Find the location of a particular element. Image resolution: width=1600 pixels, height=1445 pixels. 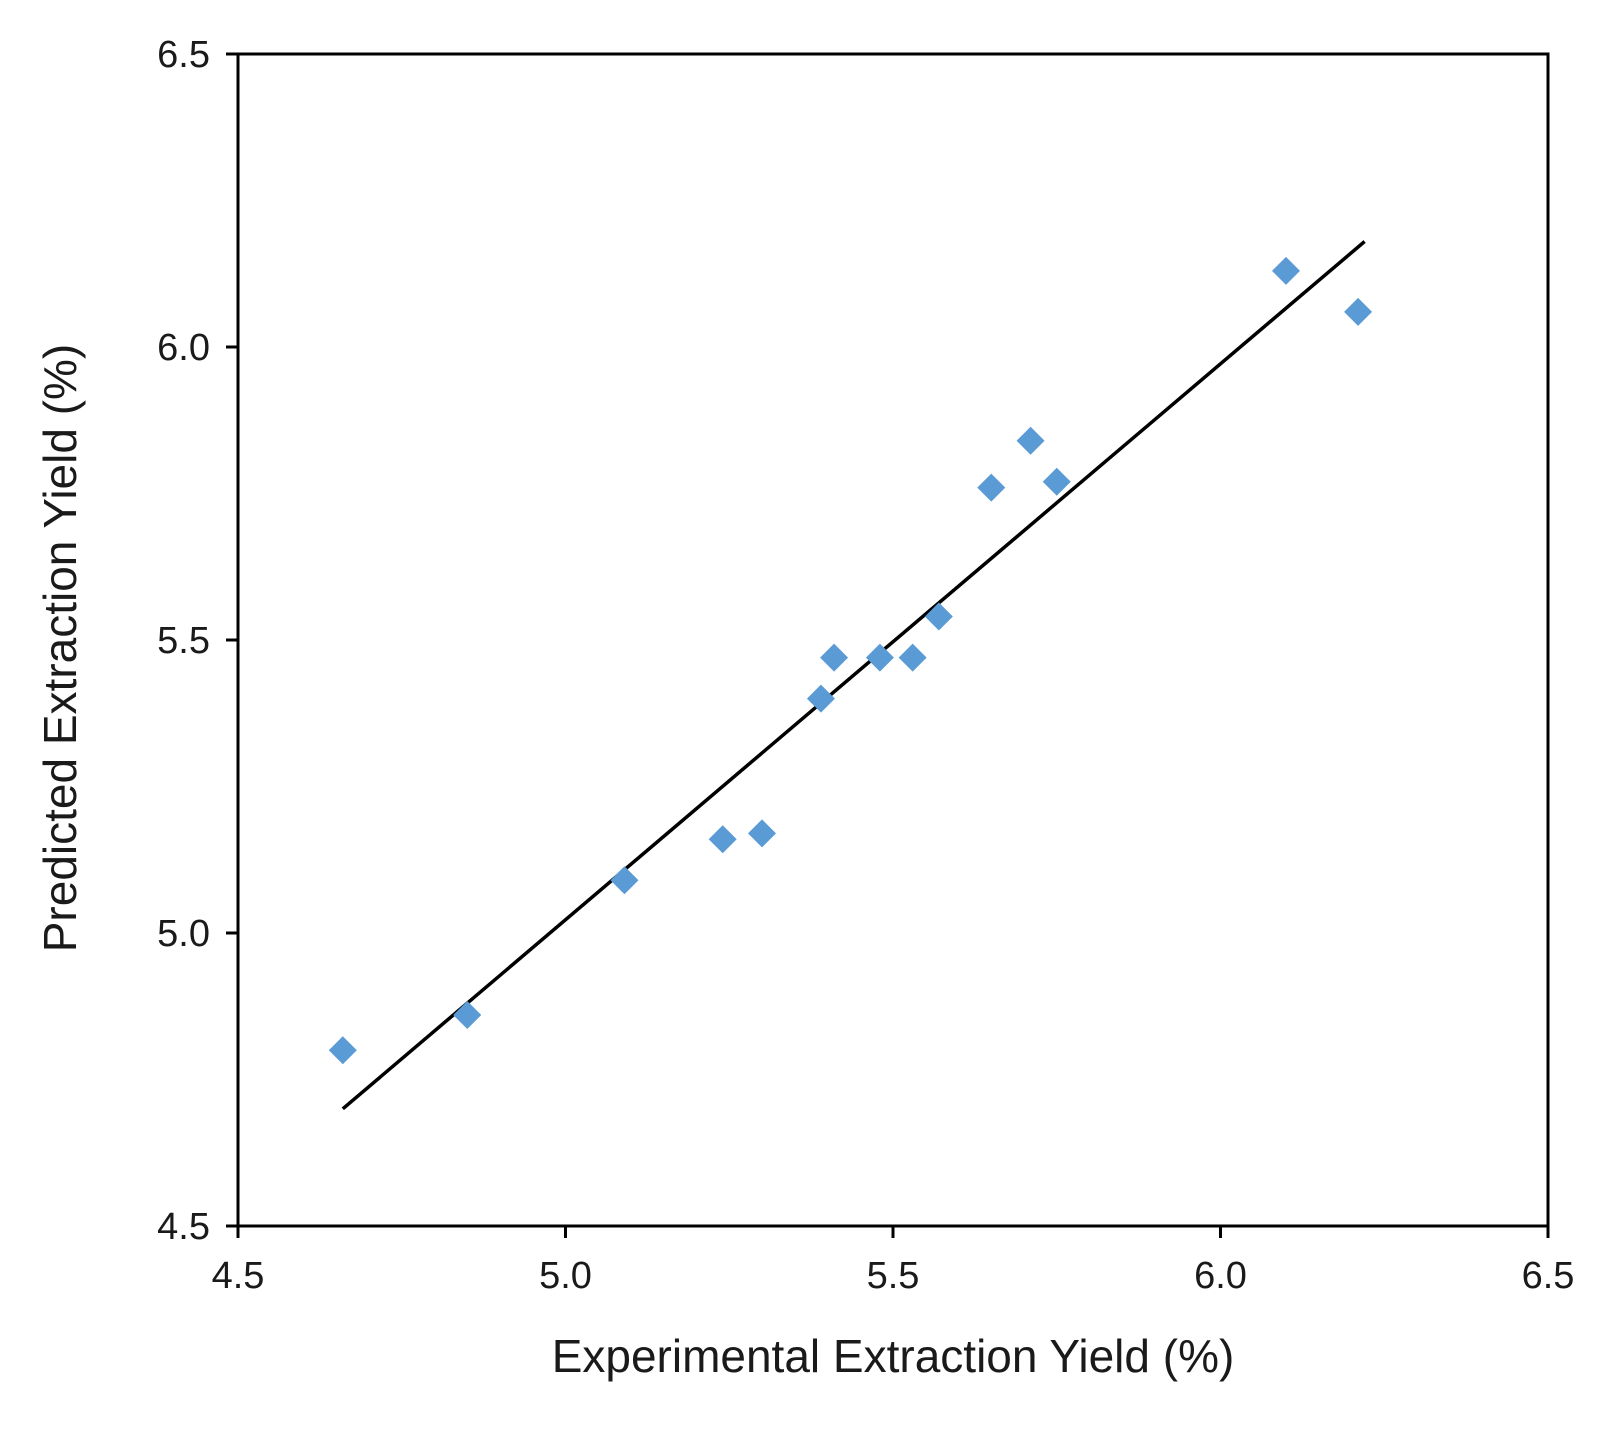

y-tick-label: 6.0 is located at coordinates (183, 348).